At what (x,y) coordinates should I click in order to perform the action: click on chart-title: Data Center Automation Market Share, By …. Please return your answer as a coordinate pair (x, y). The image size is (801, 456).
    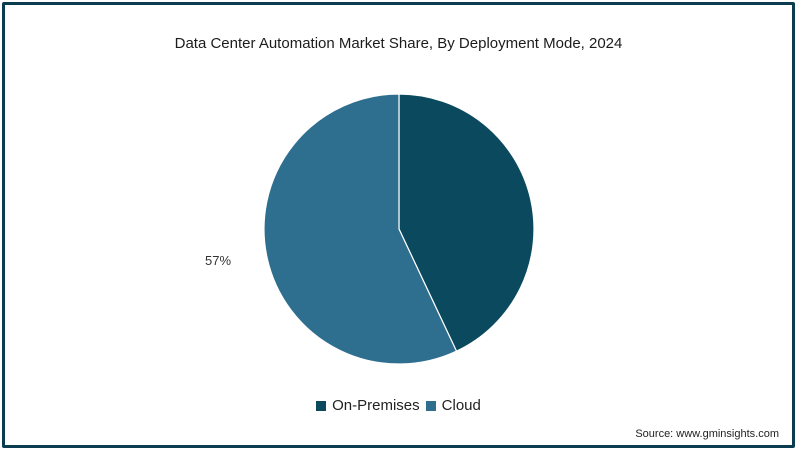
    Looking at the image, I should click on (398, 43).